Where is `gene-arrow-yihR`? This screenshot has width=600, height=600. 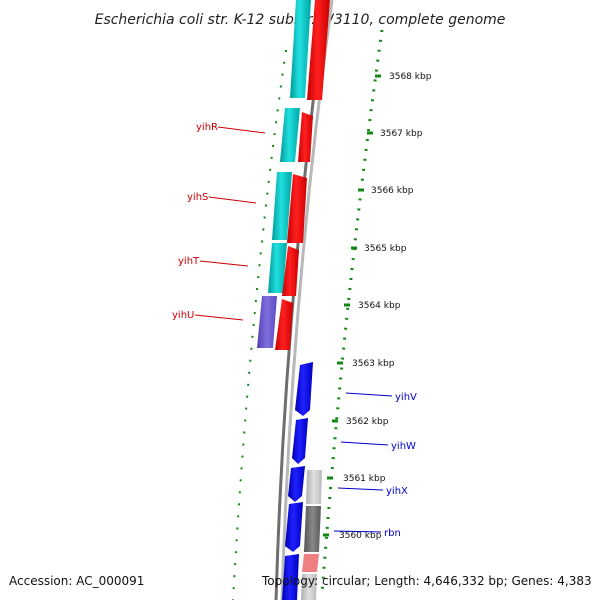 gene-arrow-yihR is located at coordinates (305, 137).